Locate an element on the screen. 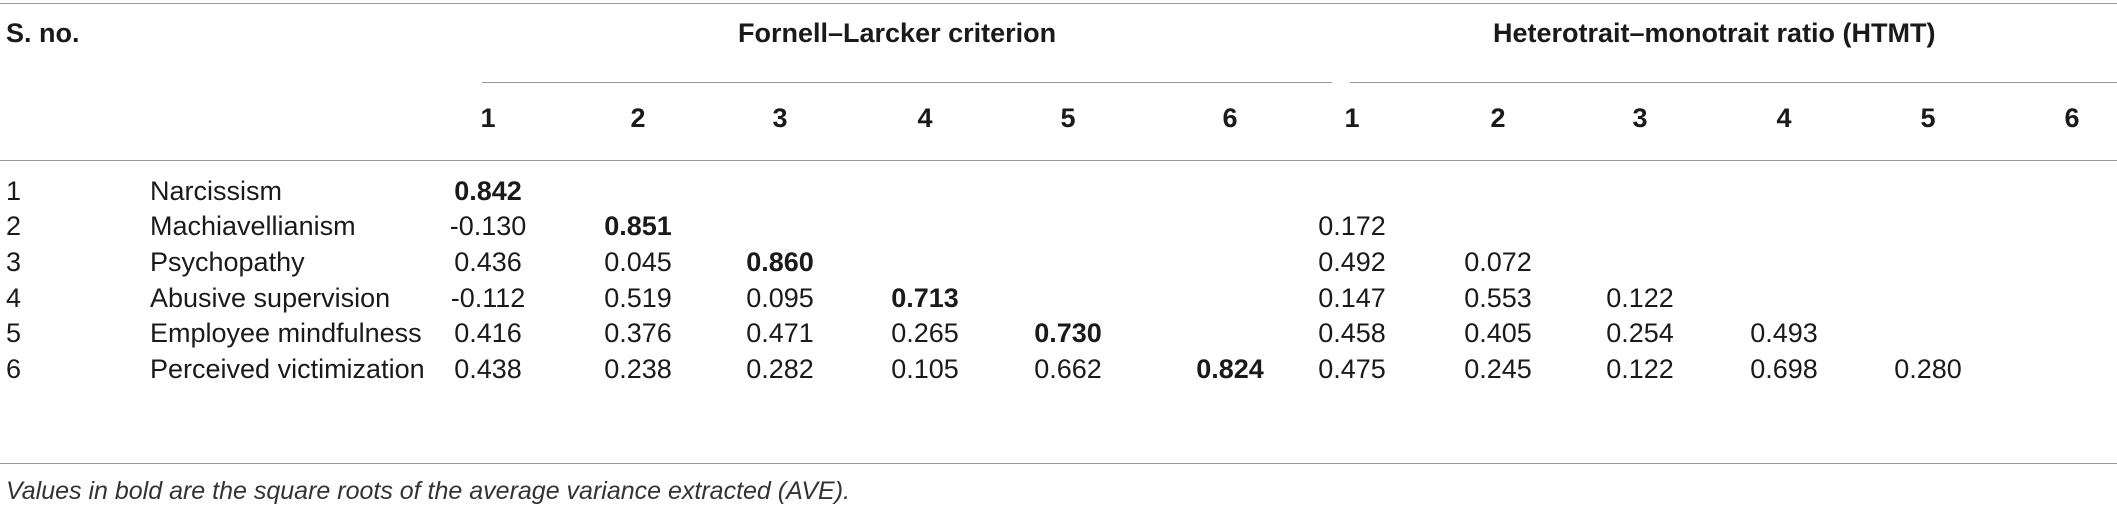  fl-value: 0.095 is located at coordinates (780, 298).